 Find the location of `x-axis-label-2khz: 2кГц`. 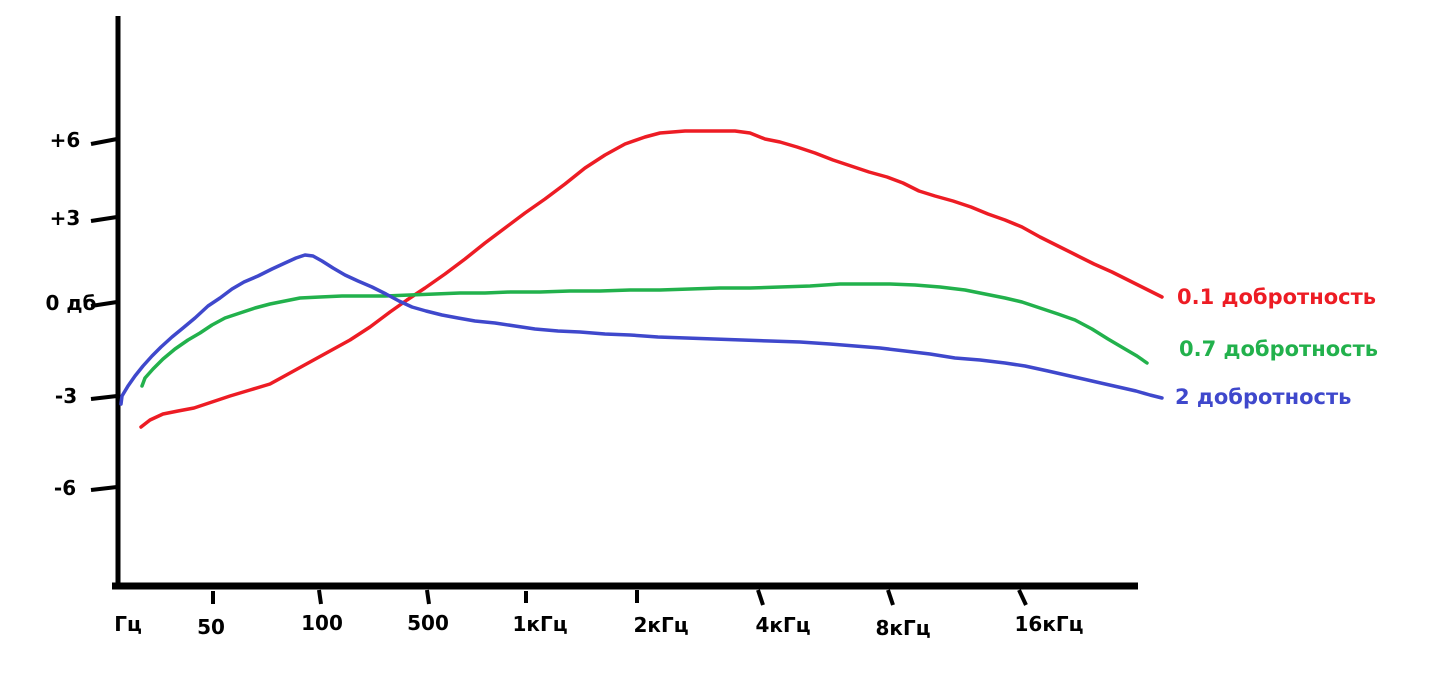

x-axis-label-2khz: 2кГц is located at coordinates (661, 625).